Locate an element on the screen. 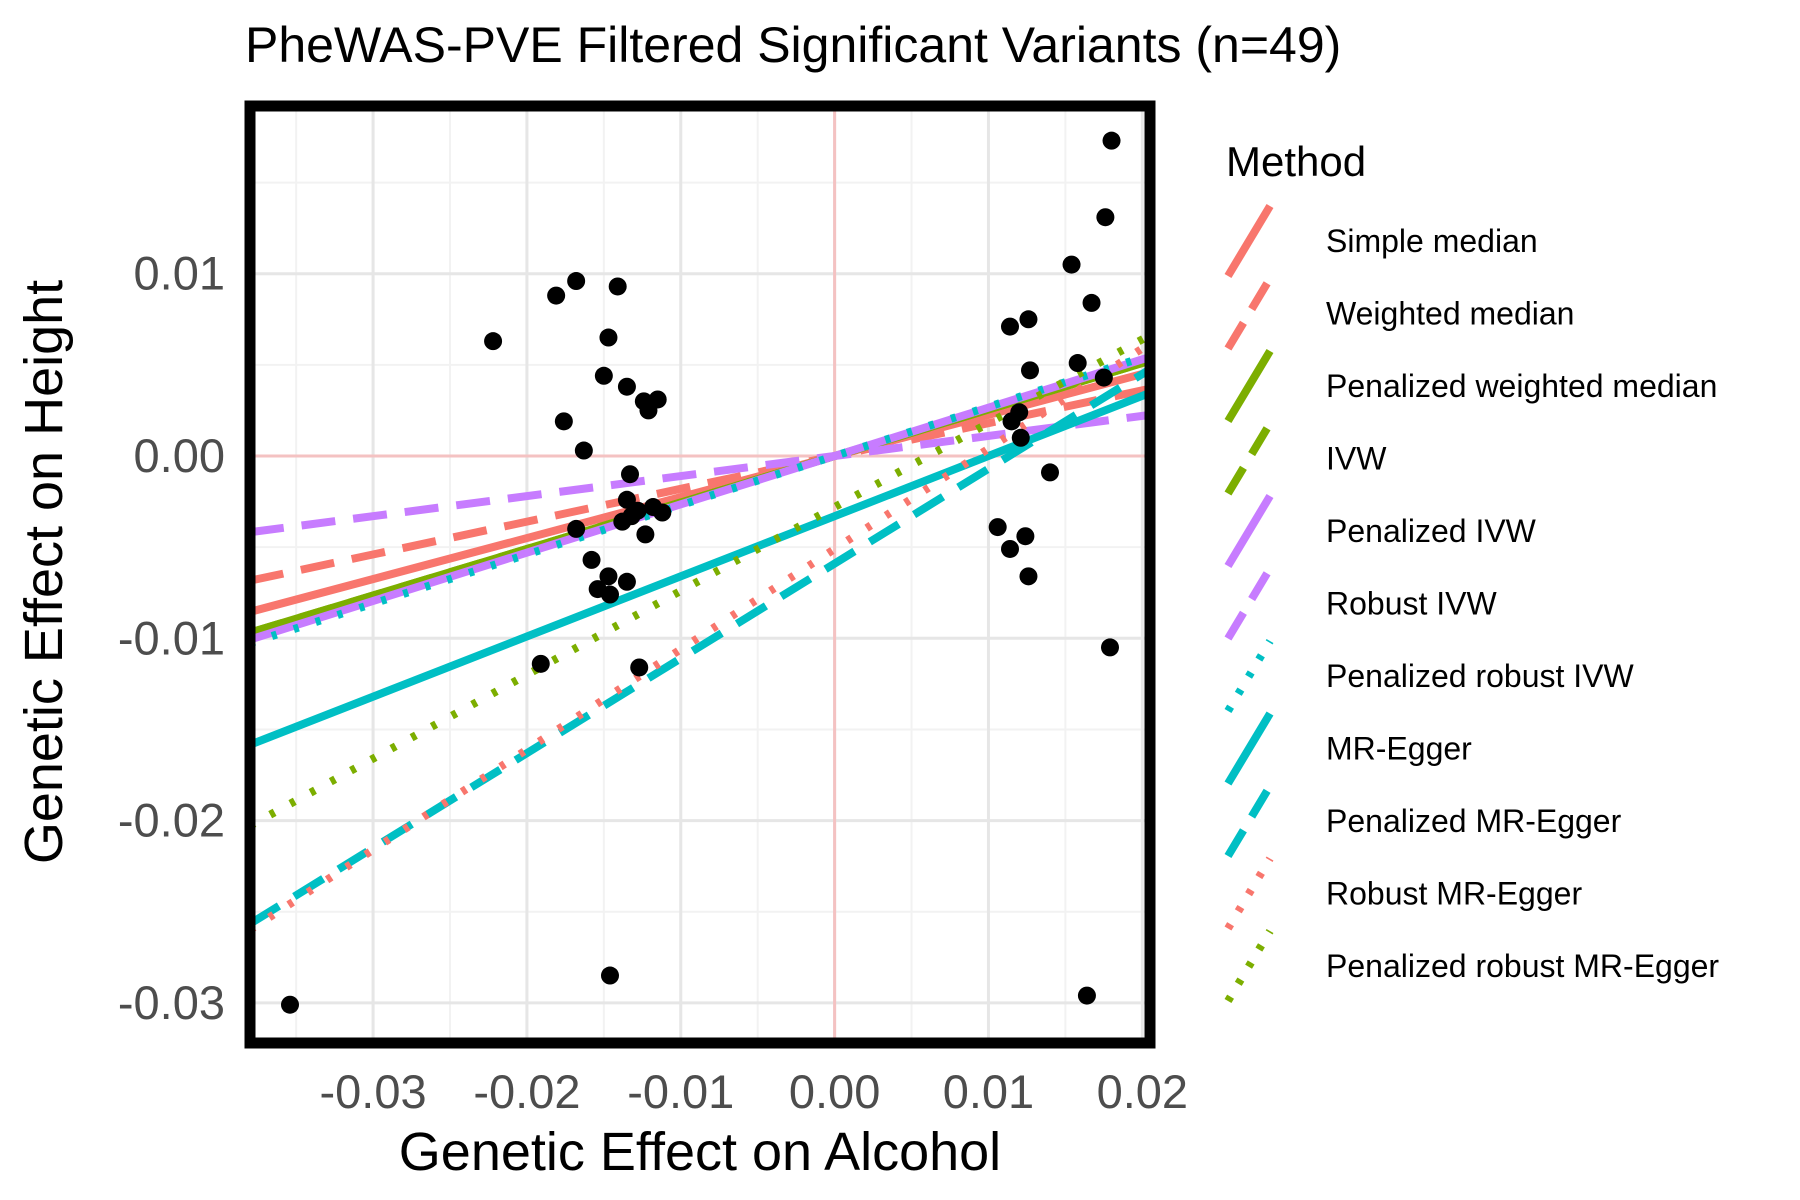 Image resolution: width=1800 pixels, height=1200 pixels. x-tick-label: -0.03 is located at coordinates (373, 1091).